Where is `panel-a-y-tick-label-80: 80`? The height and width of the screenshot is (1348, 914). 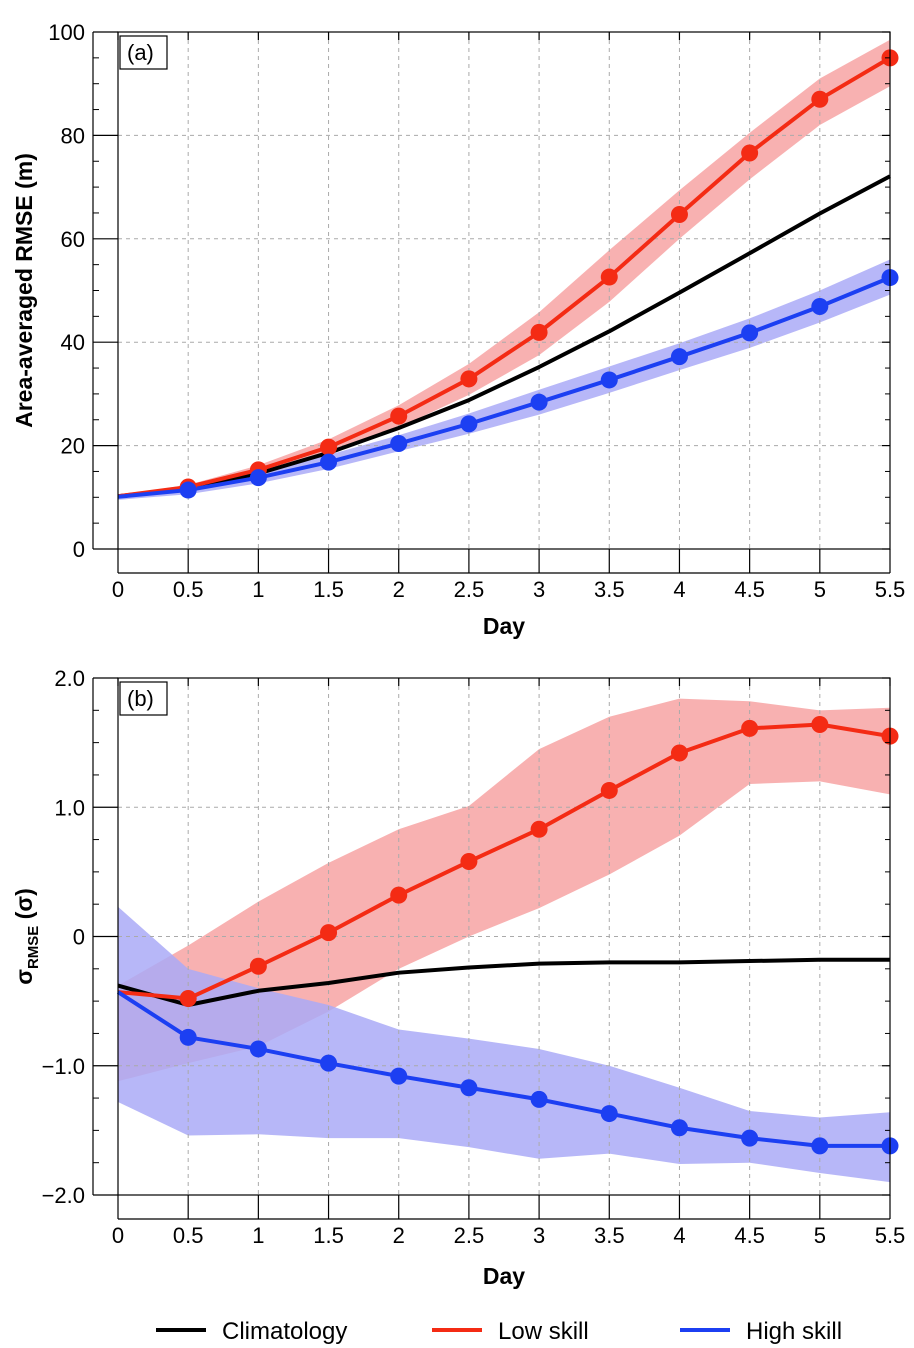
panel-a-y-tick-label-80: 80 is located at coordinates (73, 135).